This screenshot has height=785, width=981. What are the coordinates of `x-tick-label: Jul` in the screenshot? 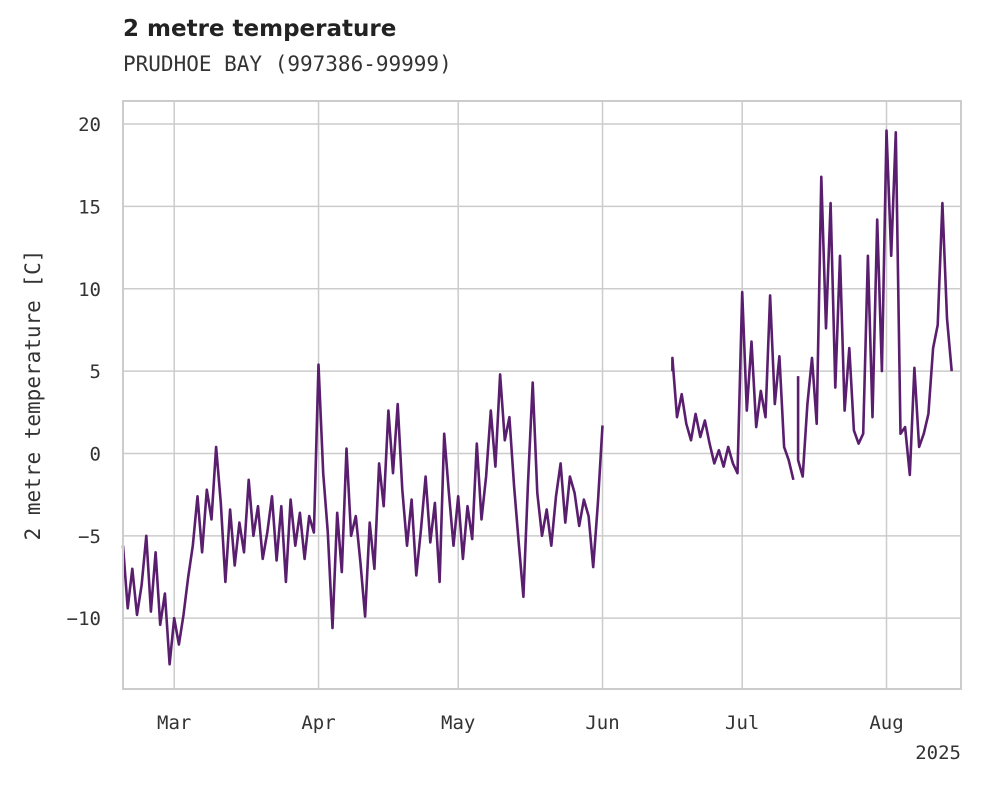 It's located at (742, 723).